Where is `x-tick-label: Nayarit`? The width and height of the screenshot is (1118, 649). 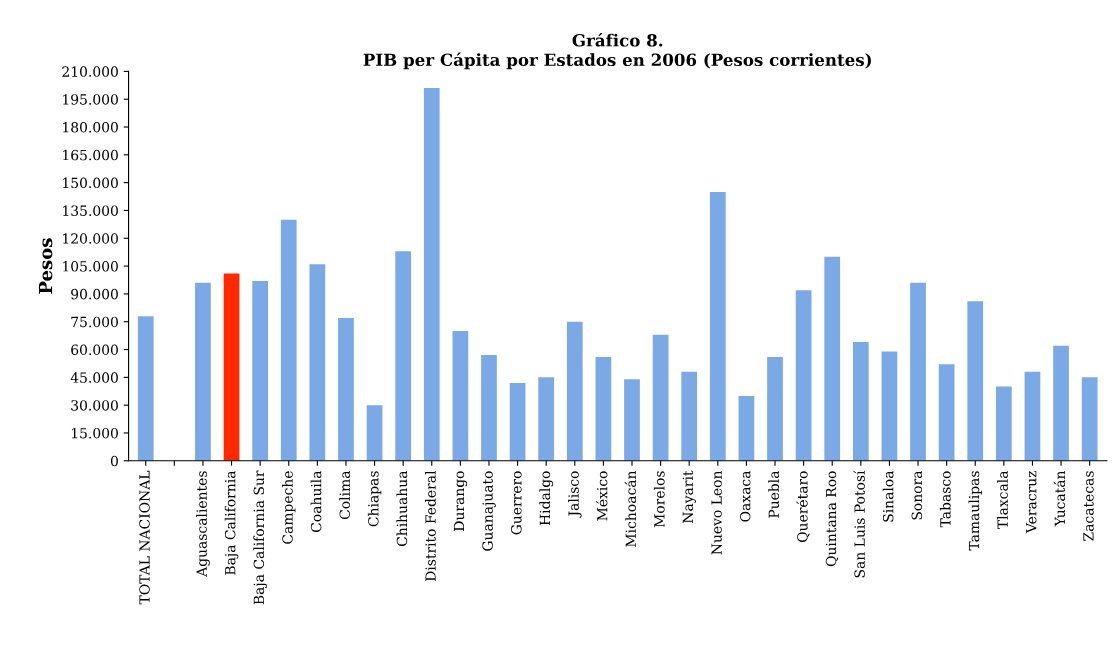 x-tick-label: Nayarit is located at coordinates (689, 497).